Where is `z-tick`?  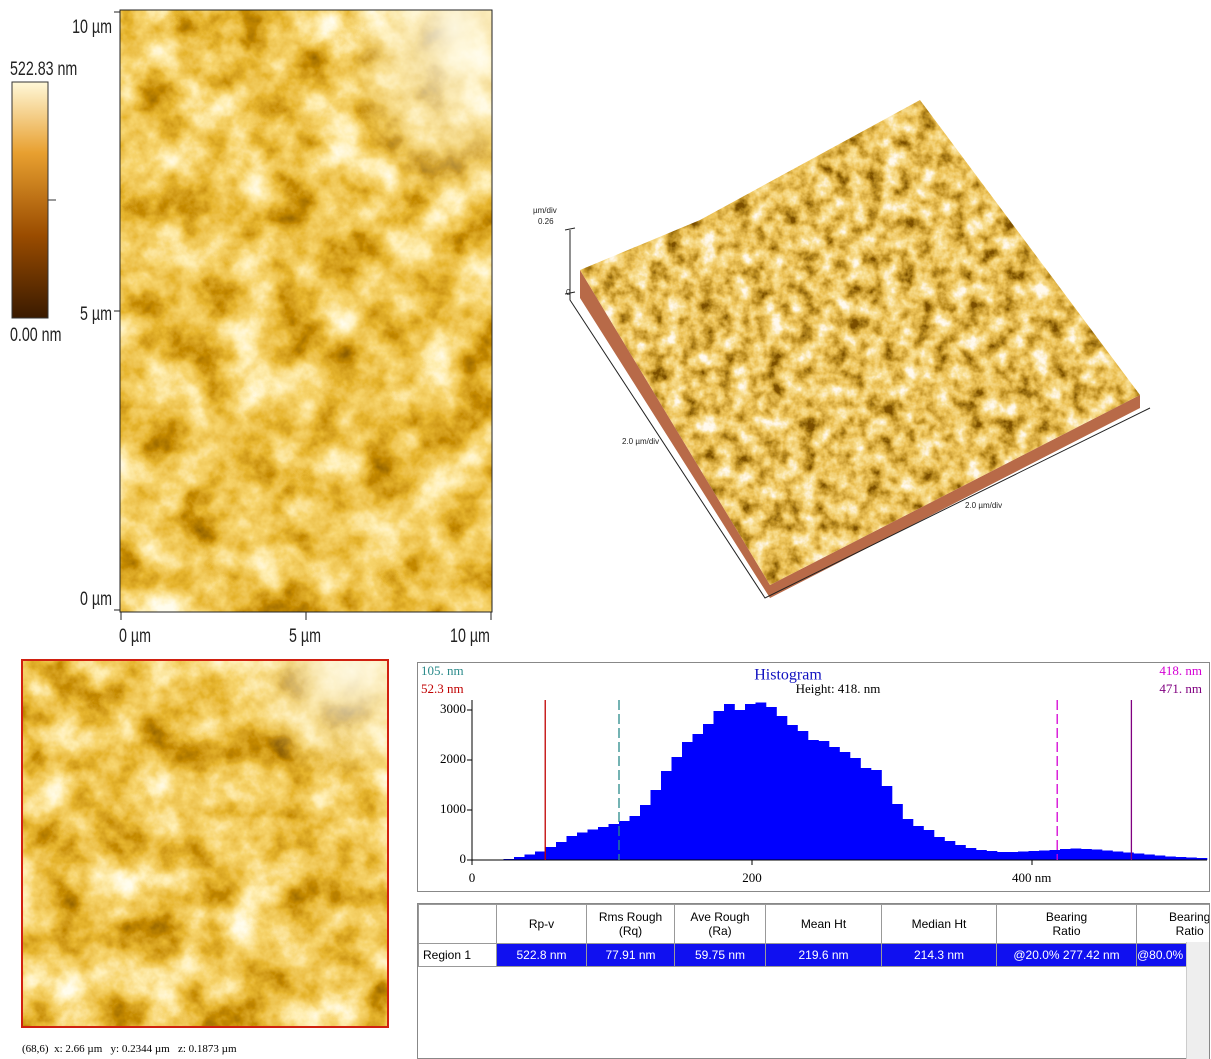
z-tick is located at coordinates (570, 293).